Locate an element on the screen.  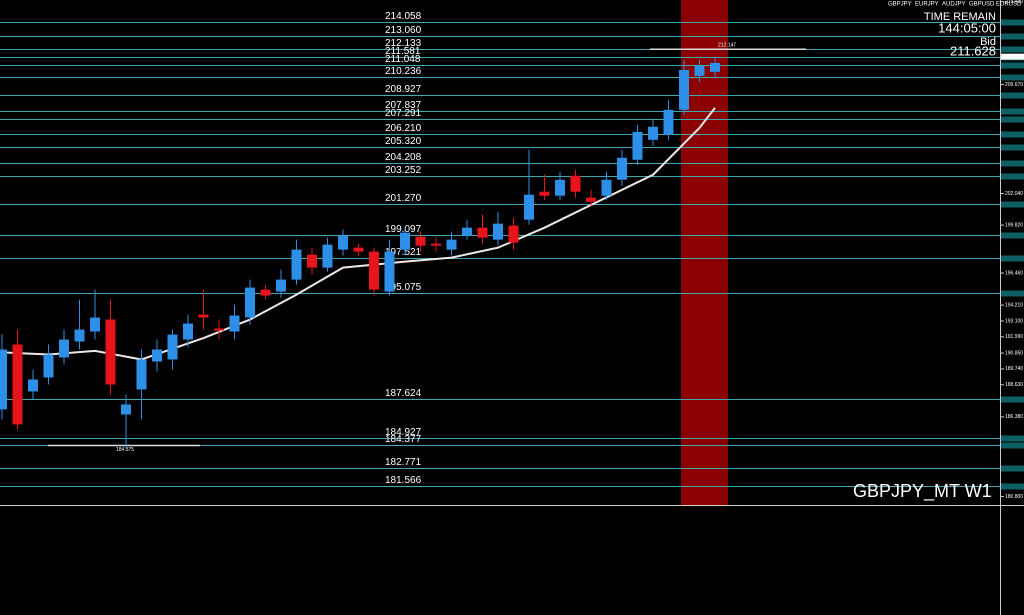
time-remain-label: TIME REMAIN is located at coordinates (960, 17).